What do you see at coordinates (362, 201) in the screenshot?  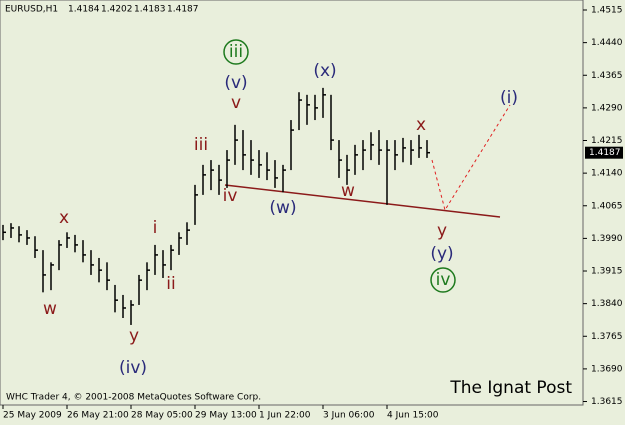 I see `trend-line` at bounding box center [362, 201].